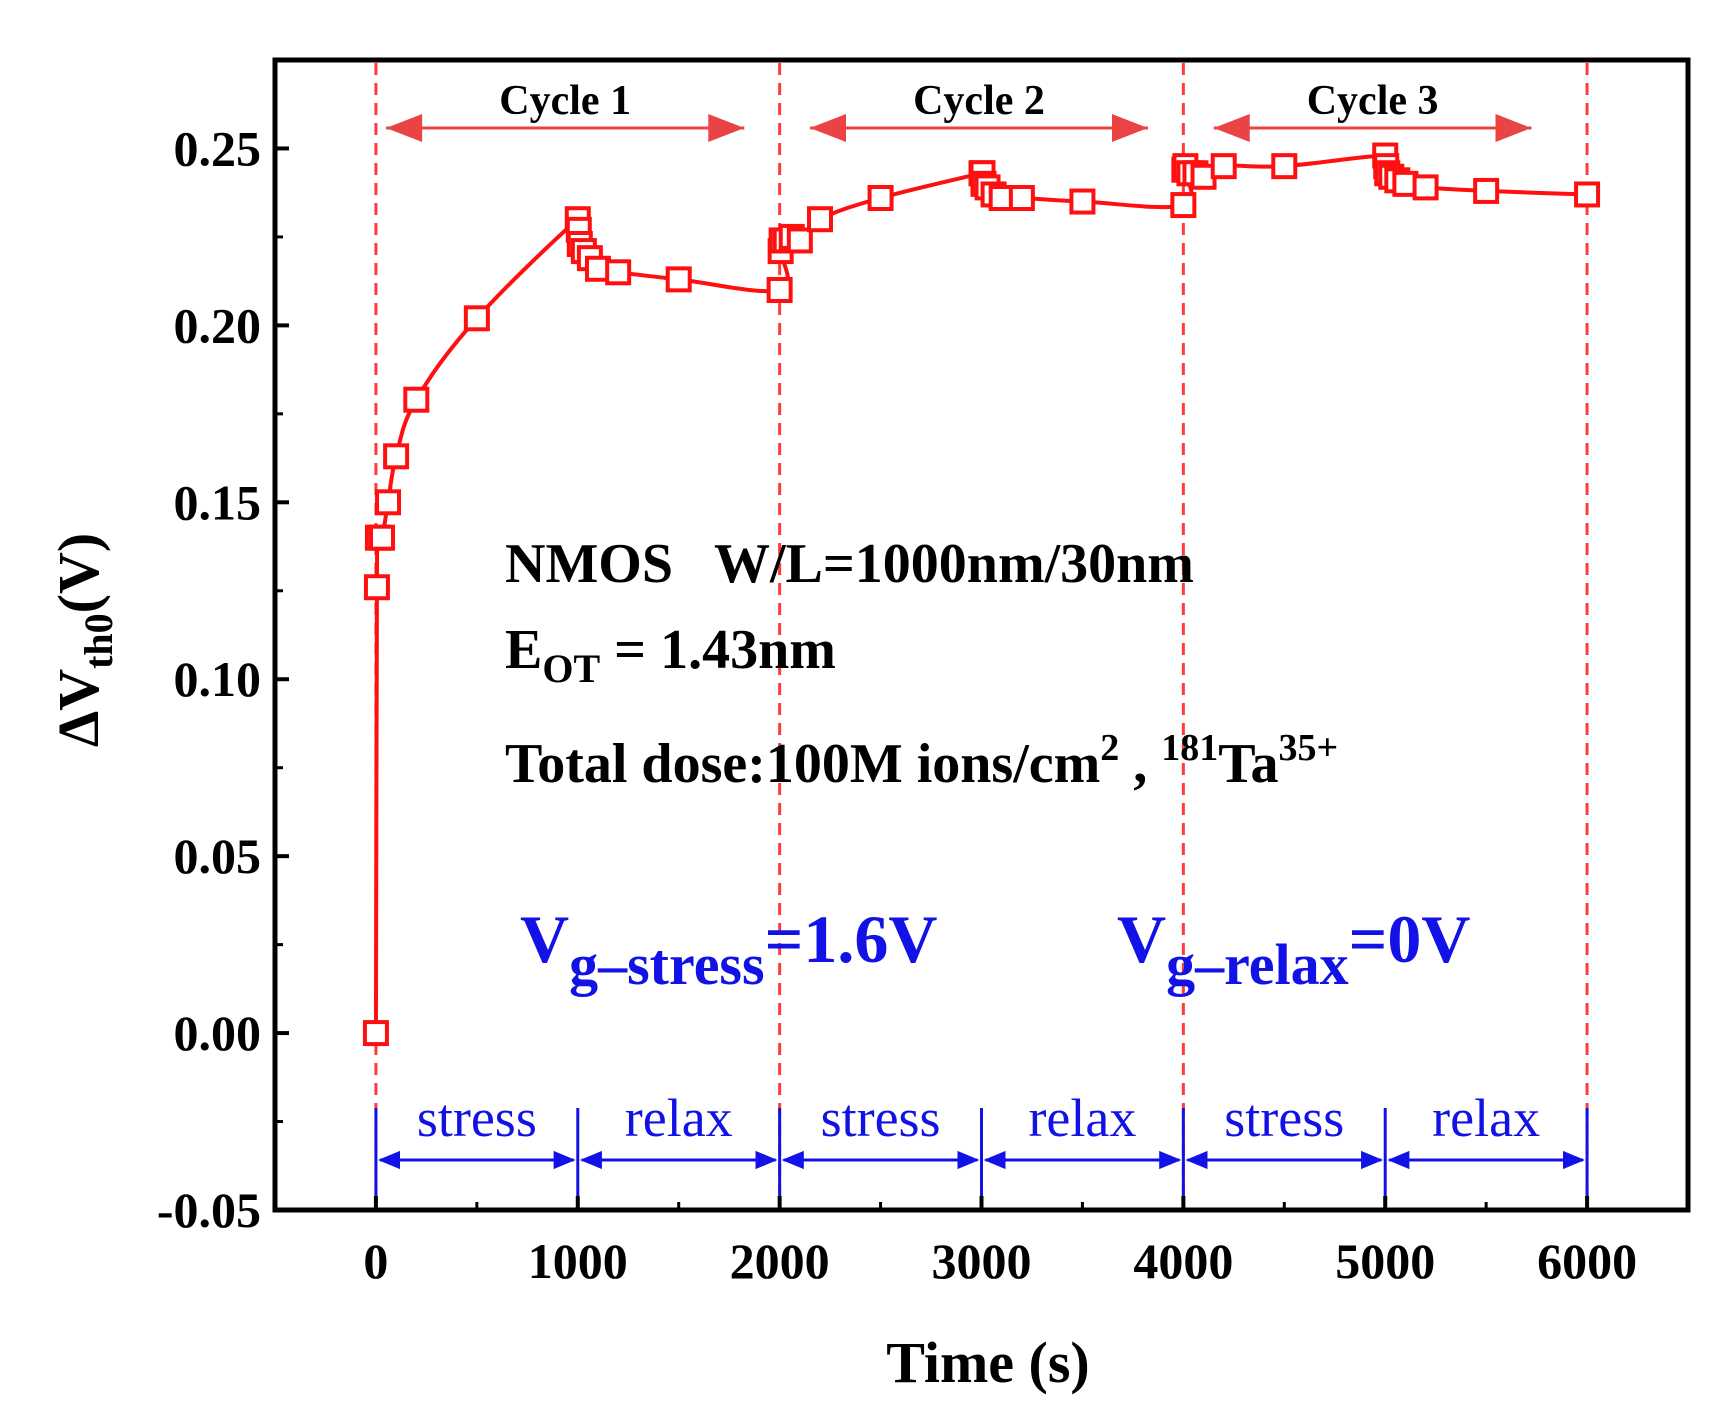 The image size is (1724, 1419). What do you see at coordinates (780, 1261) in the screenshot?
I see `x-tick-label: 2000` at bounding box center [780, 1261].